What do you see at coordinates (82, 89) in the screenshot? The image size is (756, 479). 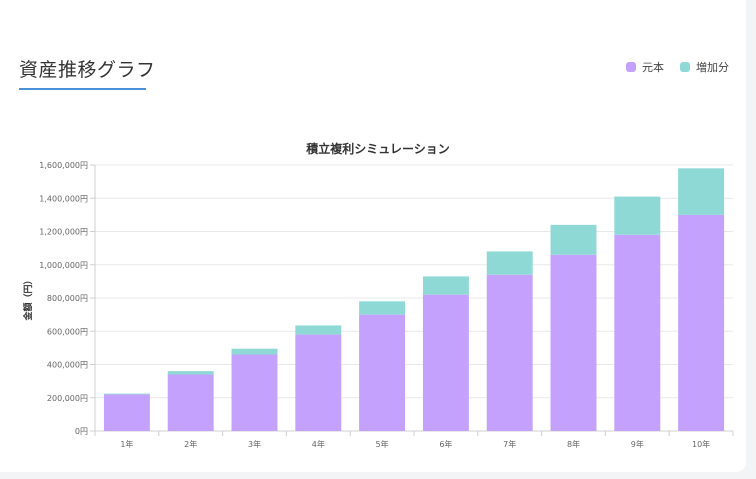 I see `title-underline` at bounding box center [82, 89].